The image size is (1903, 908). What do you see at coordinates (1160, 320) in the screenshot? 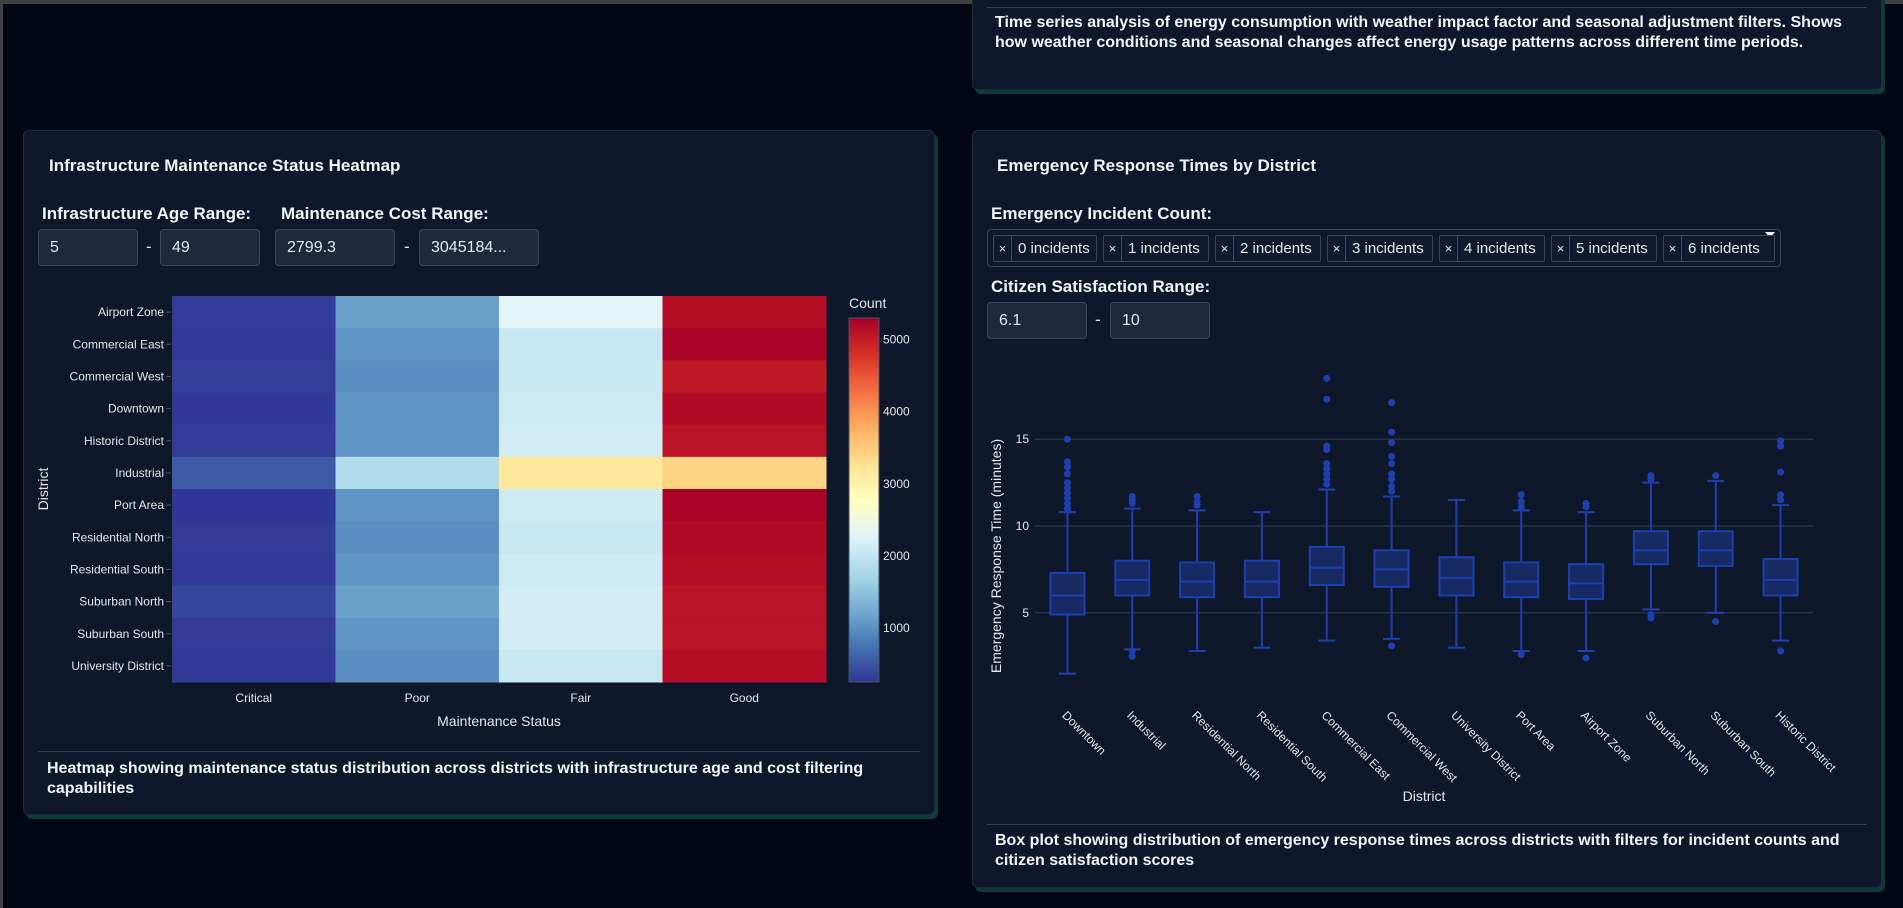
I see `satisfaction-max-input: 10` at bounding box center [1160, 320].